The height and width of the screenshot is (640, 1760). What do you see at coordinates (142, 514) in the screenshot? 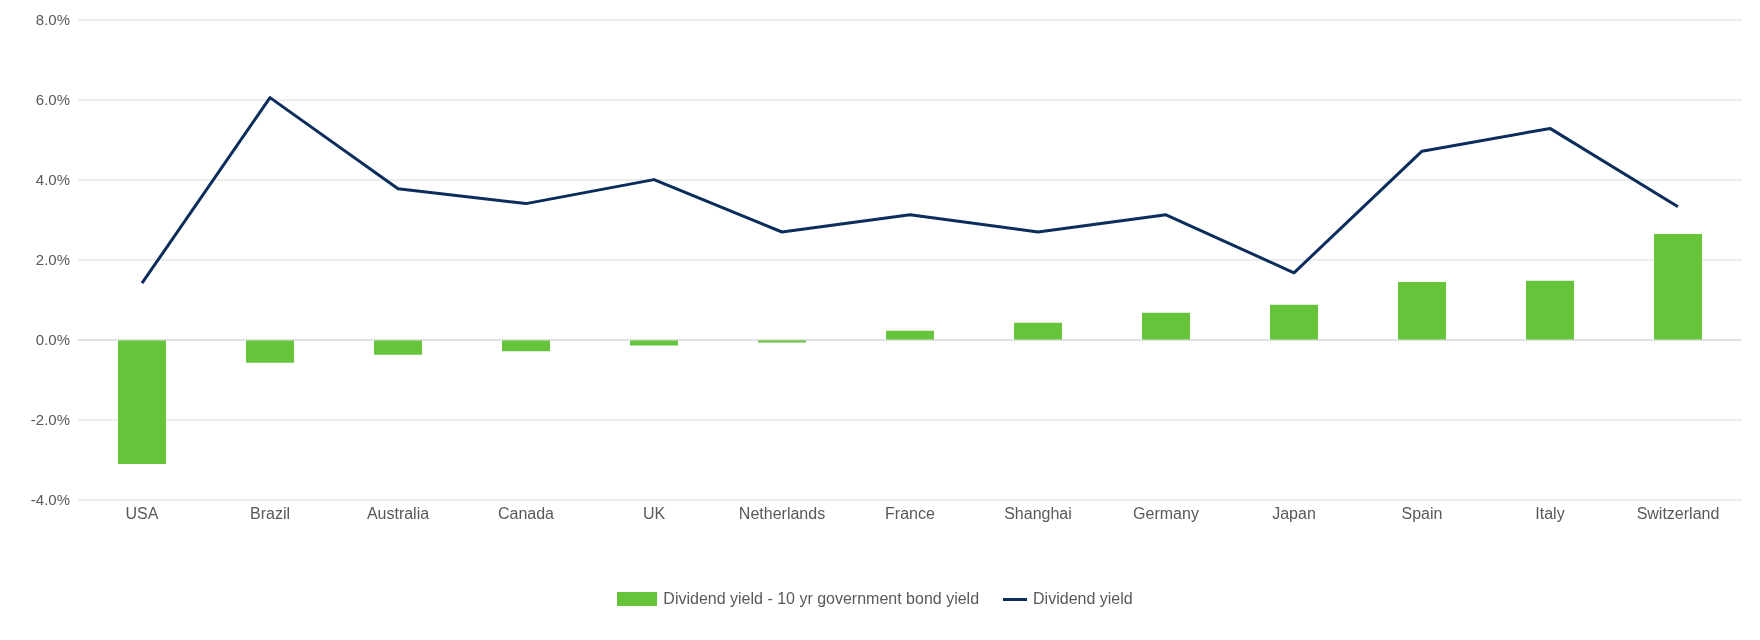
I see `x-tick-label: USA` at bounding box center [142, 514].